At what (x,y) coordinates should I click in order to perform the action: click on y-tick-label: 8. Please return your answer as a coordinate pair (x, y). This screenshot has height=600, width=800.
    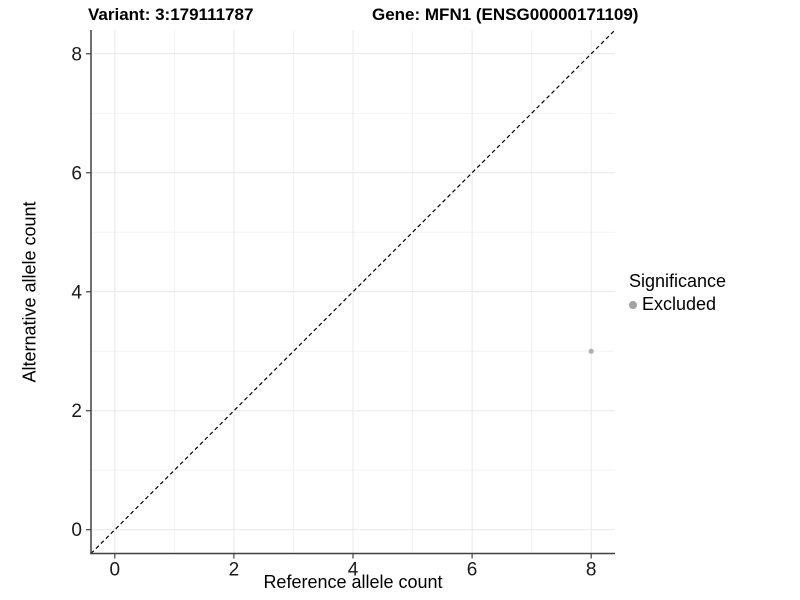
    Looking at the image, I should click on (76, 54).